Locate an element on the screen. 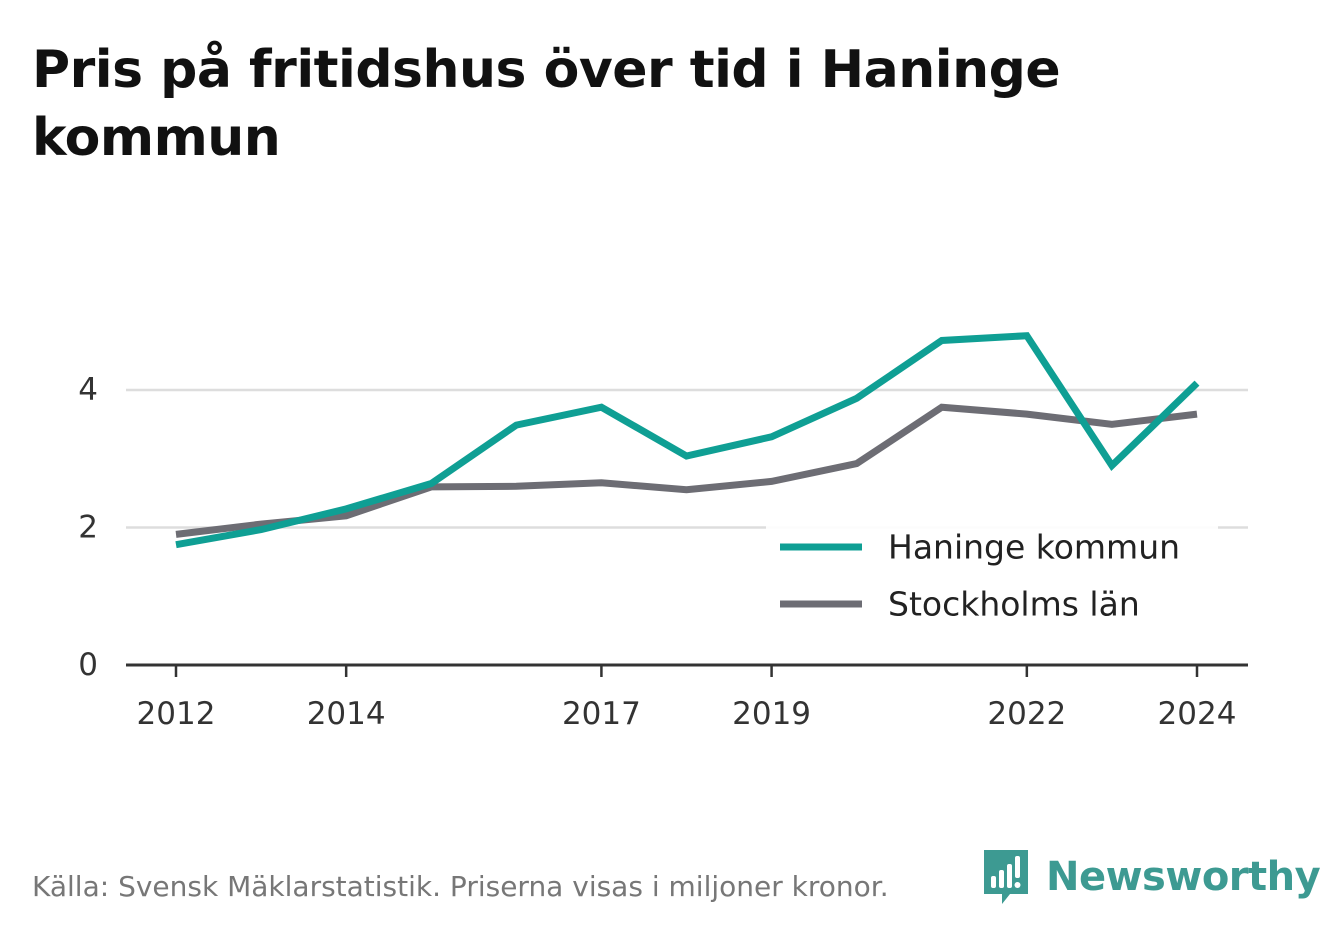 This screenshot has width=1322, height=939. legend-background is located at coordinates (992, 578).